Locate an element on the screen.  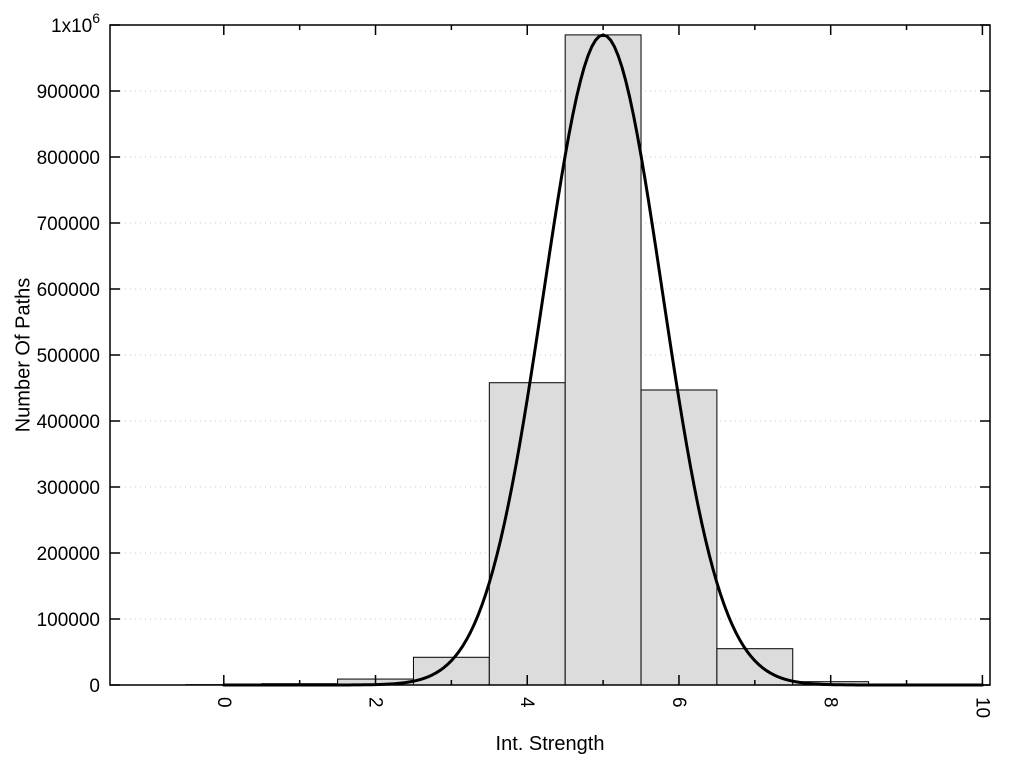
y-tick-label: 0 is located at coordinates (94, 686).